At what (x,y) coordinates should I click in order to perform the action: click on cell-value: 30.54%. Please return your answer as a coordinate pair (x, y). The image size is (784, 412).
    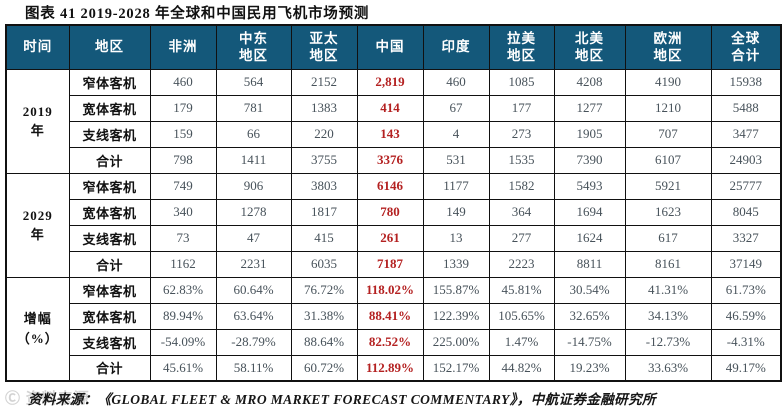
    Looking at the image, I should click on (589, 290).